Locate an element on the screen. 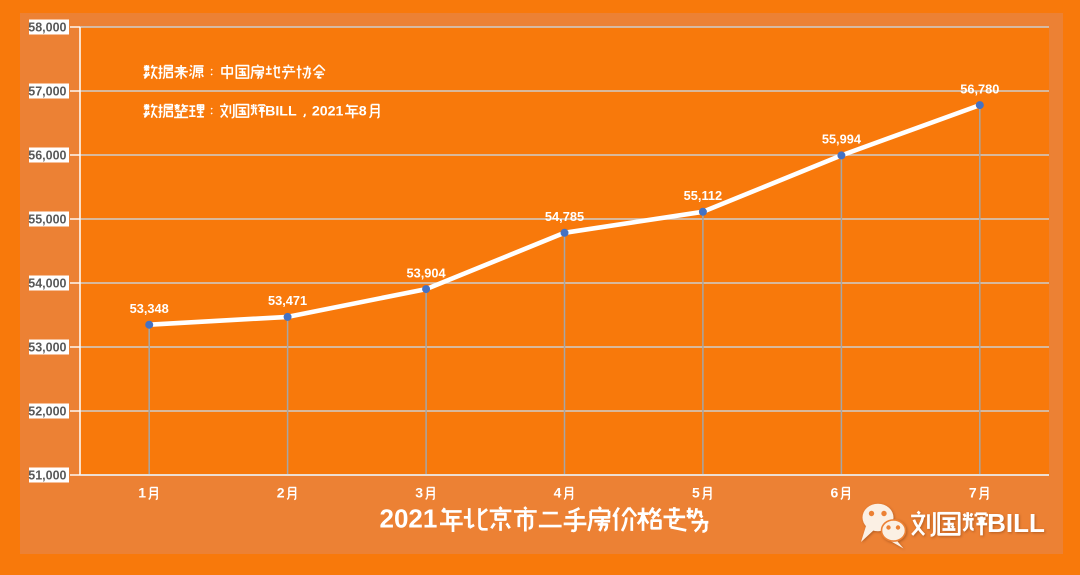 The height and width of the screenshot is (575, 1080). svg-text: 6 is located at coordinates (835, 493).